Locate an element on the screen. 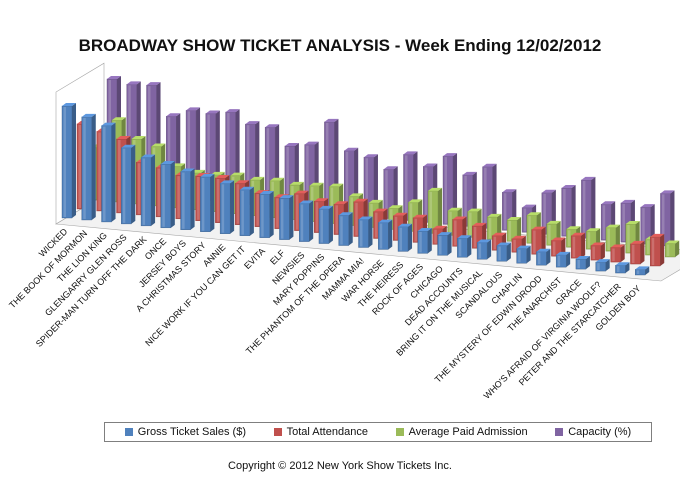 The width and height of the screenshot is (680, 485). legend-item-capacity: Capacity (%) is located at coordinates (593, 432).